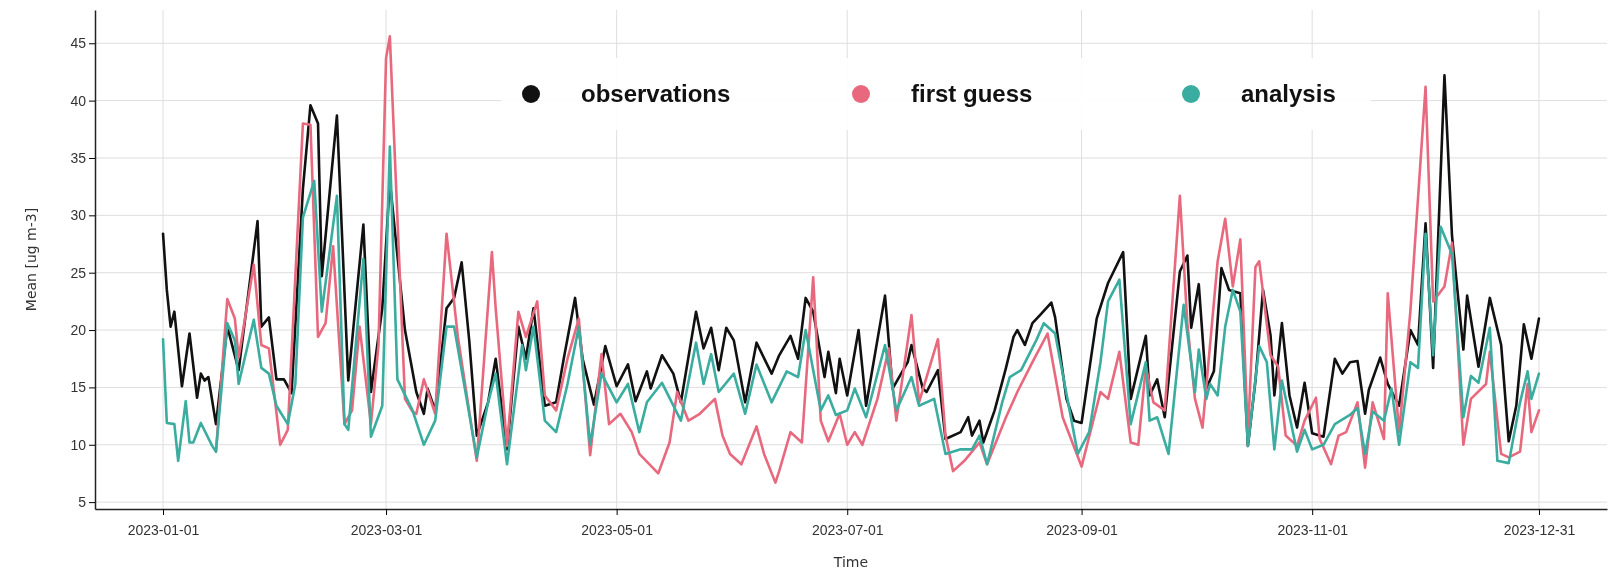  What do you see at coordinates (78, 272) in the screenshot?
I see `y-tick-label: 25` at bounding box center [78, 272].